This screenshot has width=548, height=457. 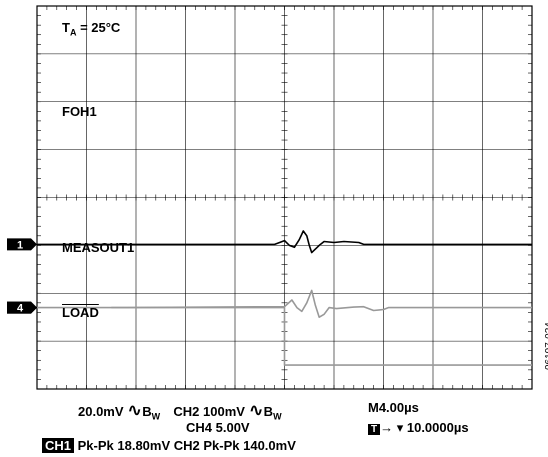 I want to click on channel-marker-1: 1, so click(x=22, y=244).